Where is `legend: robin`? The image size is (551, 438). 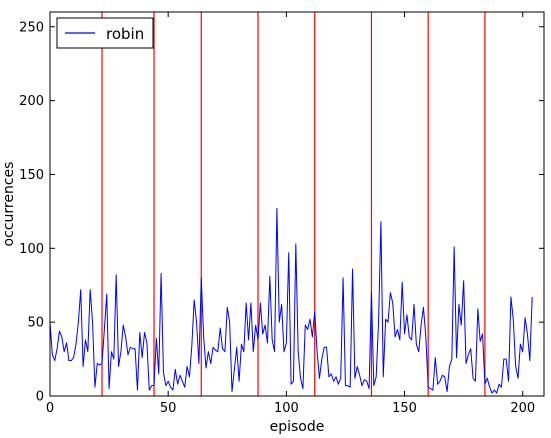 legend: robin is located at coordinates (105, 33).